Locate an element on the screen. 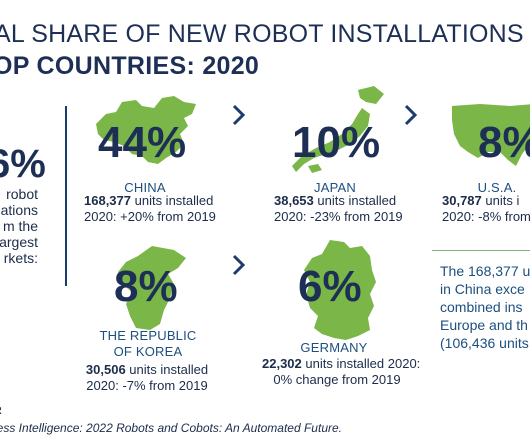 This screenshot has width=530, height=442. japan-map-icon is located at coordinates (338, 129).